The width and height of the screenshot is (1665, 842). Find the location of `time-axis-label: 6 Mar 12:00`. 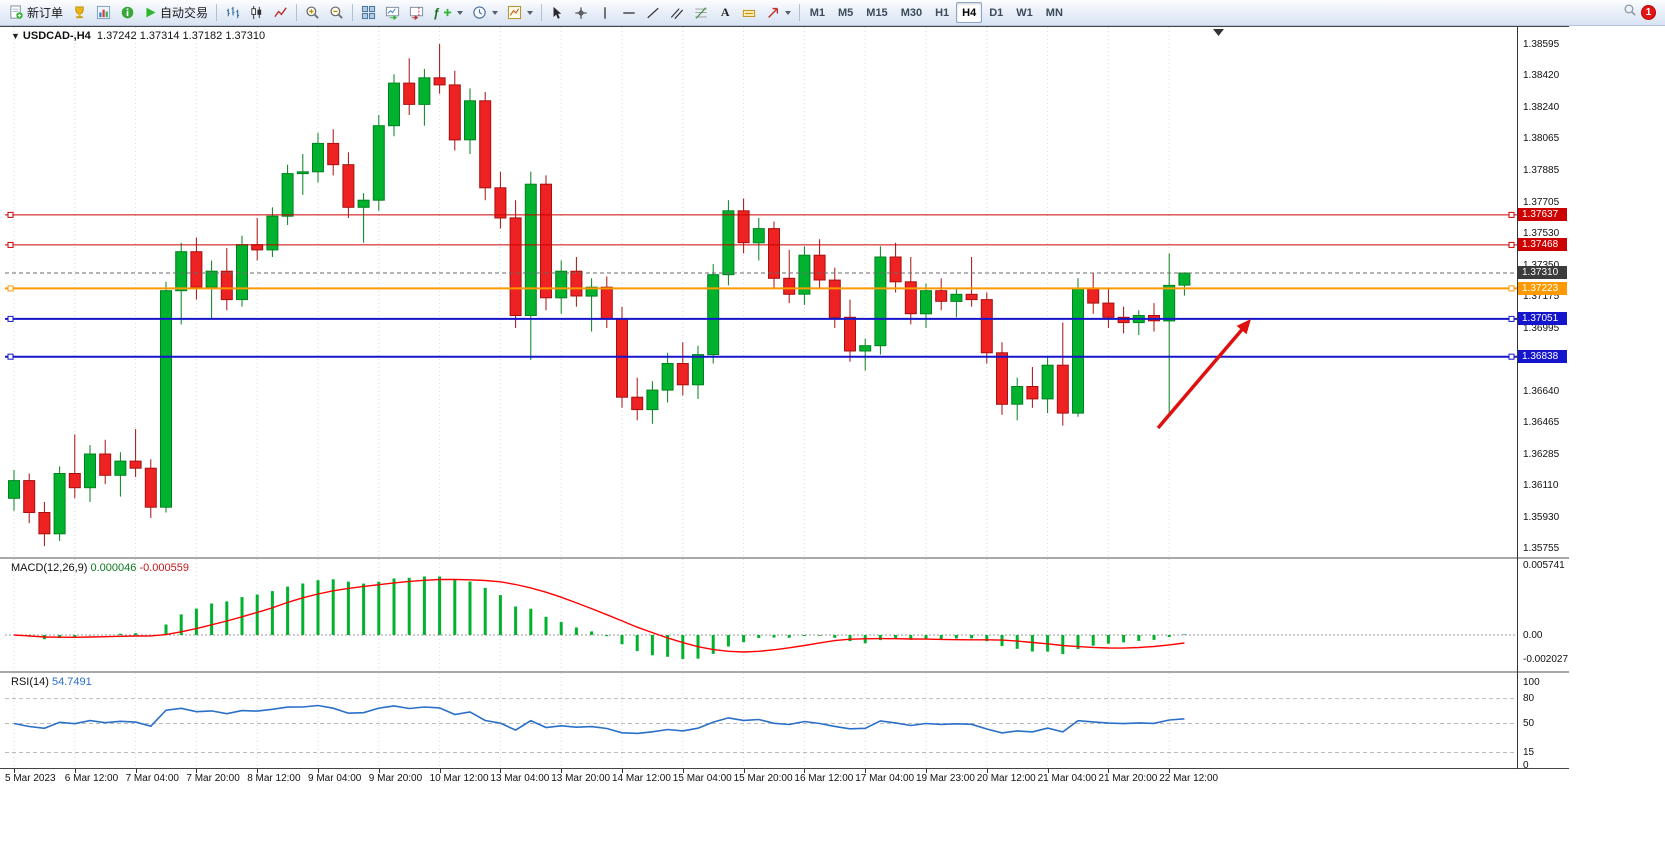

time-axis-label: 6 Mar 12:00 is located at coordinates (91, 778).